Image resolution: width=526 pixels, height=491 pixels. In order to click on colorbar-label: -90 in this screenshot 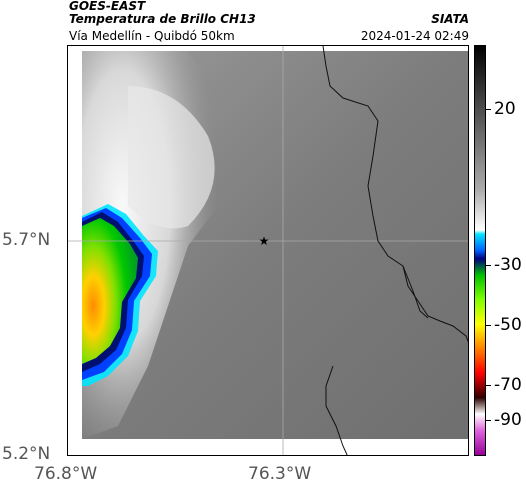, I will do `click(508, 420)`.